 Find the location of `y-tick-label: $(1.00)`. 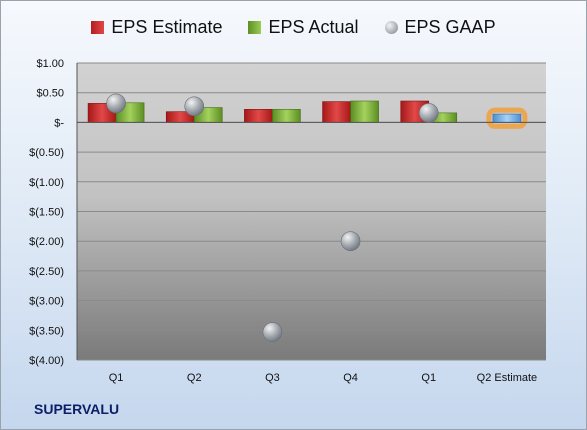

y-tick-label: $(1.00) is located at coordinates (46, 183).